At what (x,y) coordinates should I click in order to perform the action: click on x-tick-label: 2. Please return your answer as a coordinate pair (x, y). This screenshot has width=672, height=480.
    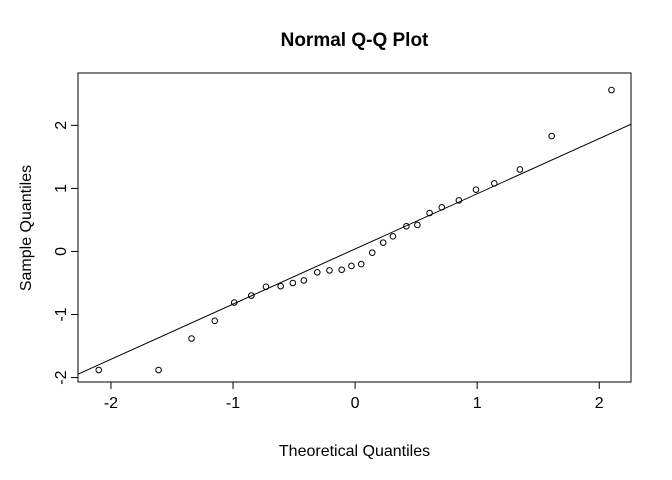
    Looking at the image, I should click on (599, 403).